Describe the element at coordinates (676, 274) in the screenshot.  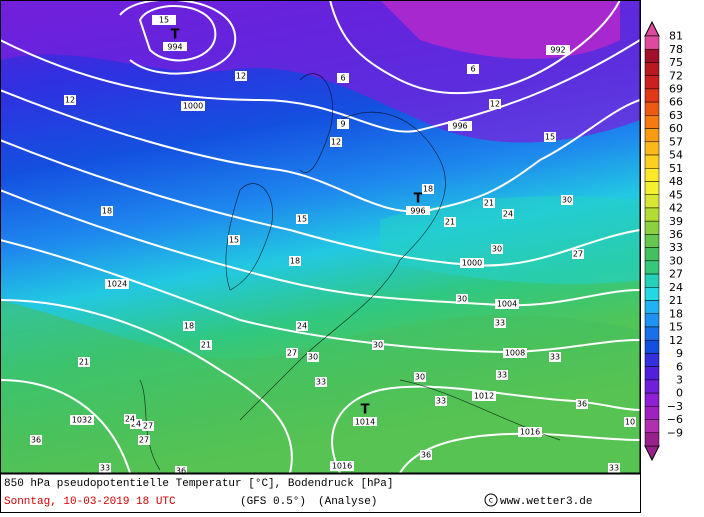
I see `colorbar-label: 27` at that location.